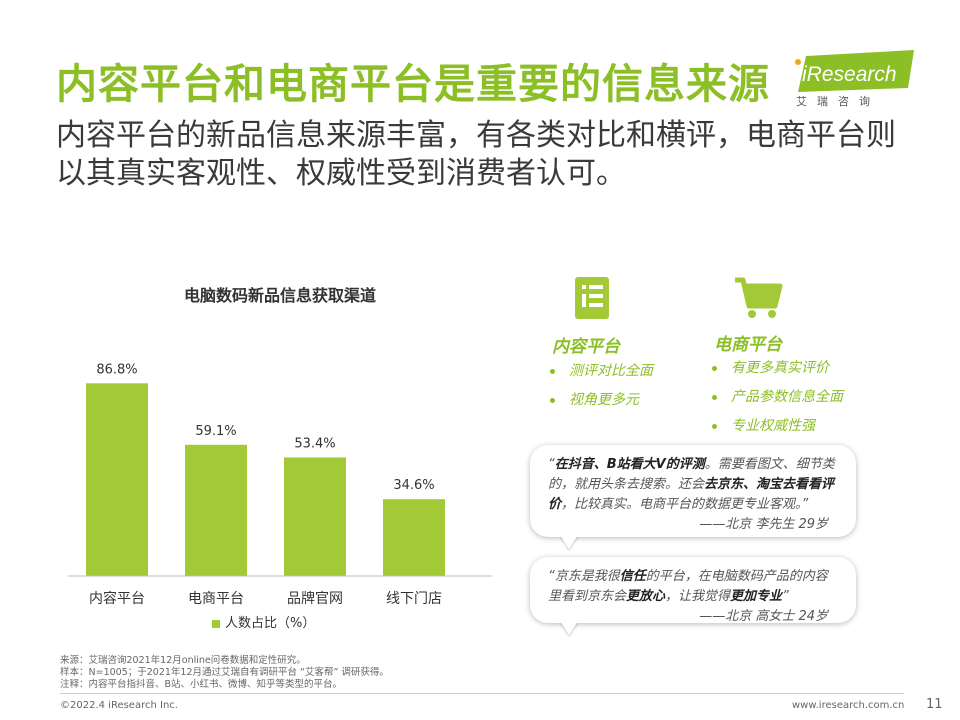 The height and width of the screenshot is (720, 960). Describe the element at coordinates (934, 704) in the screenshot. I see `page-number: 11` at that location.